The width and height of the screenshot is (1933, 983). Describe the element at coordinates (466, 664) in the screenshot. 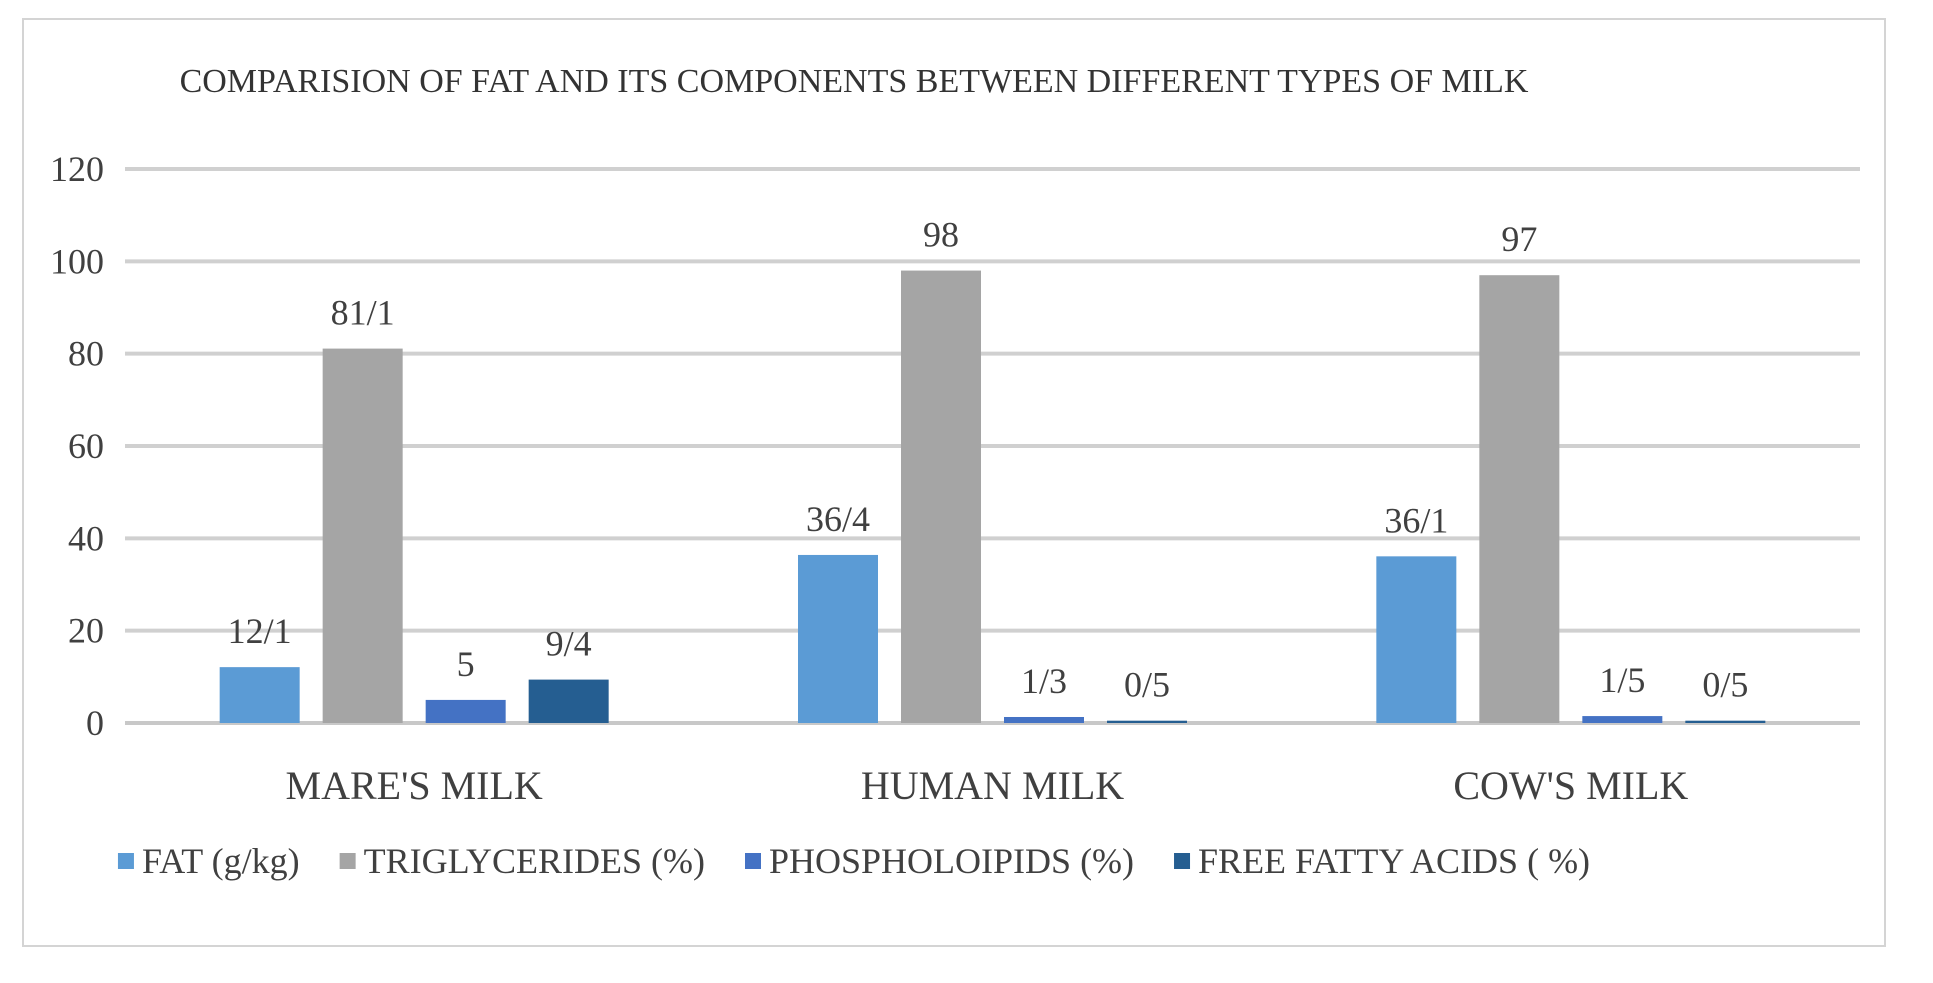

I see `data-label: 5` at that location.